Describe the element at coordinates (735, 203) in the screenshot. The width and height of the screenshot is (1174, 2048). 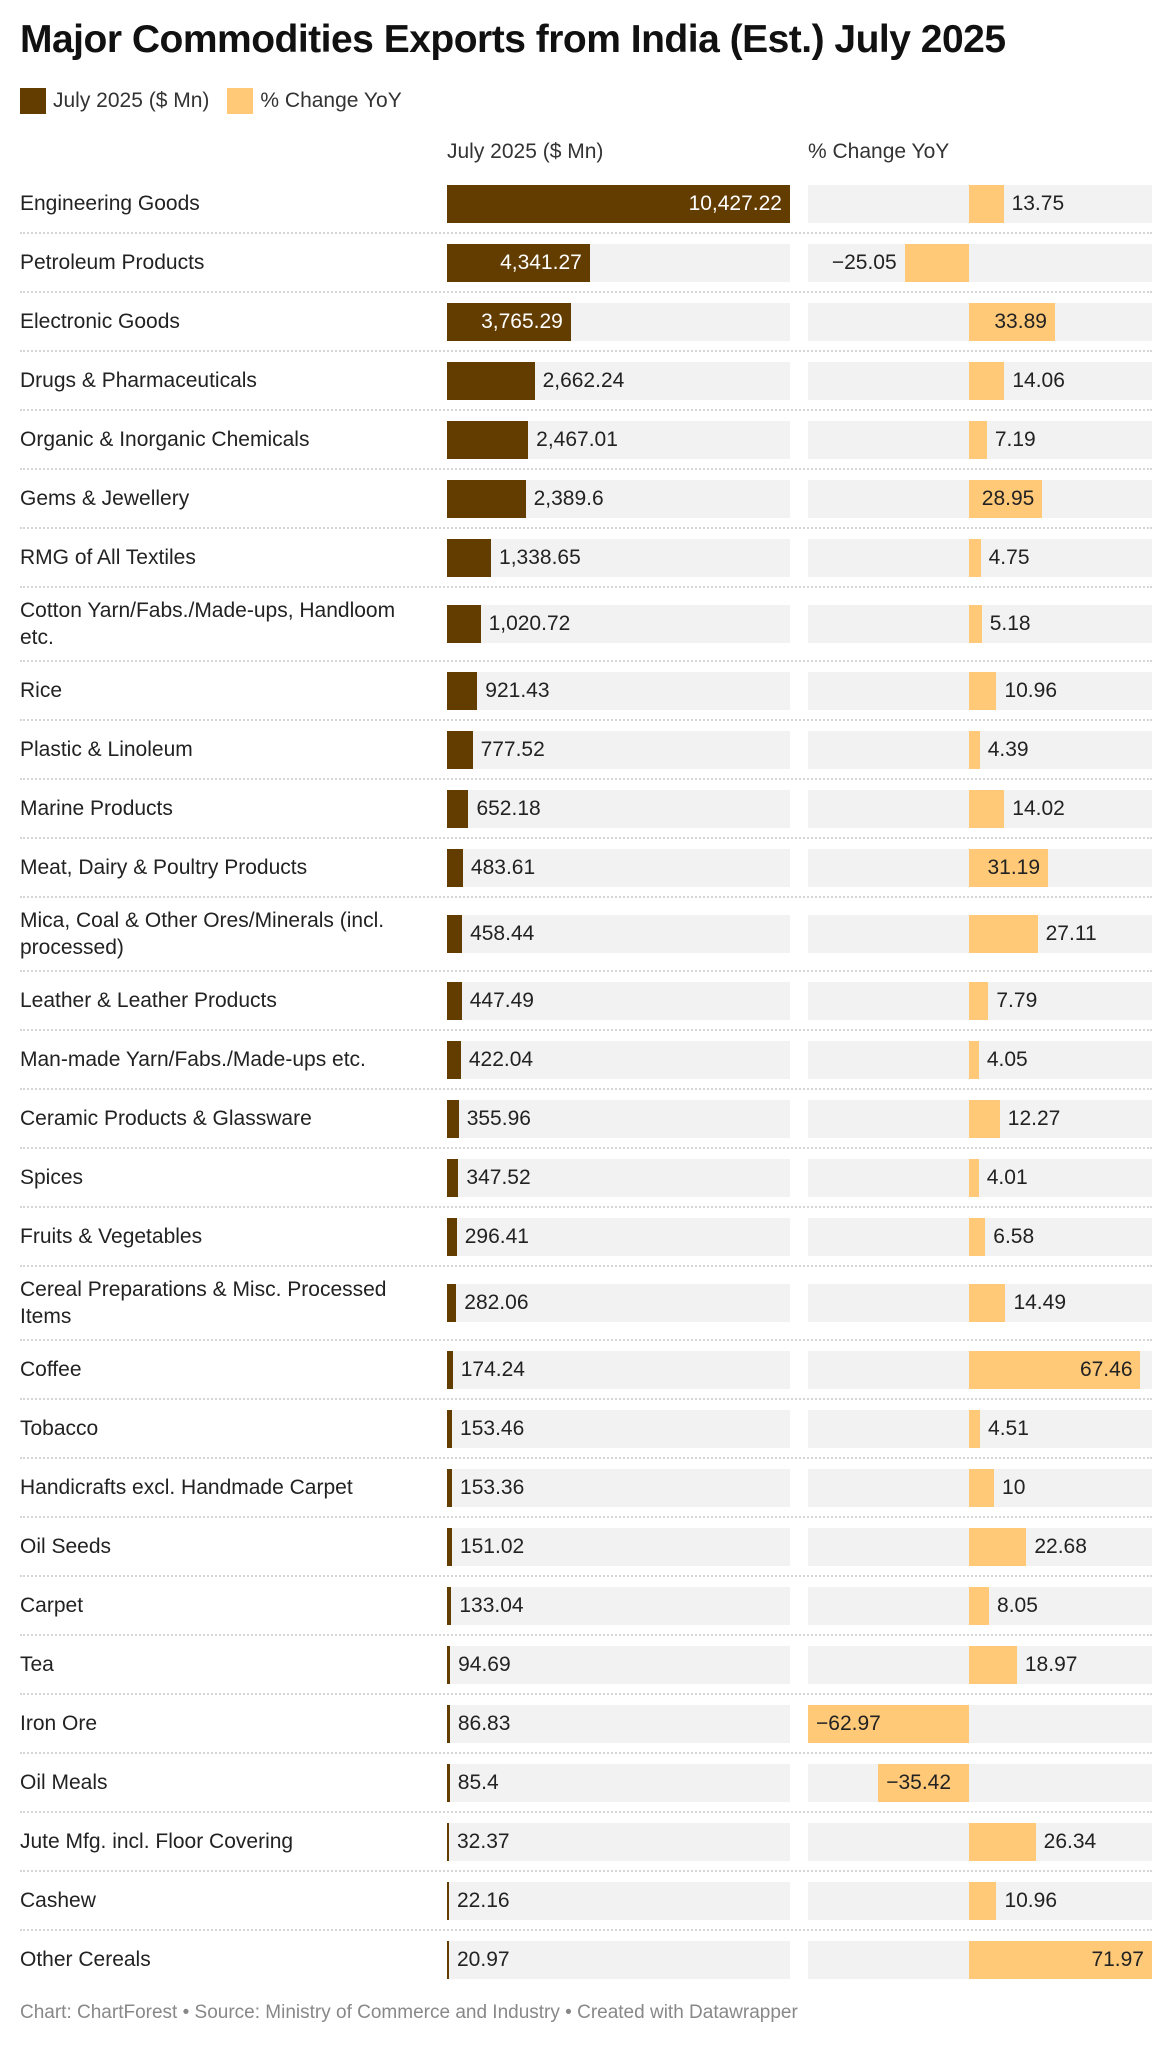
I see `value-label: 10,427.22` at that location.